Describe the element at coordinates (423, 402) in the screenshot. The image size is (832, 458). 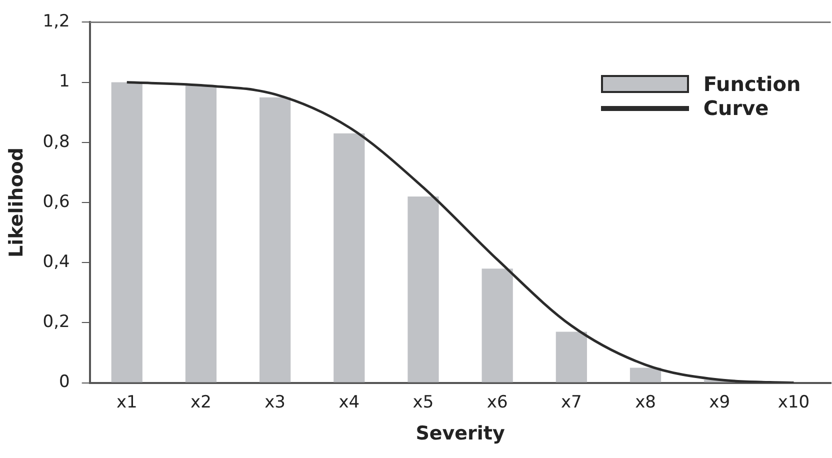
I see `x-tick-label: x5` at that location.